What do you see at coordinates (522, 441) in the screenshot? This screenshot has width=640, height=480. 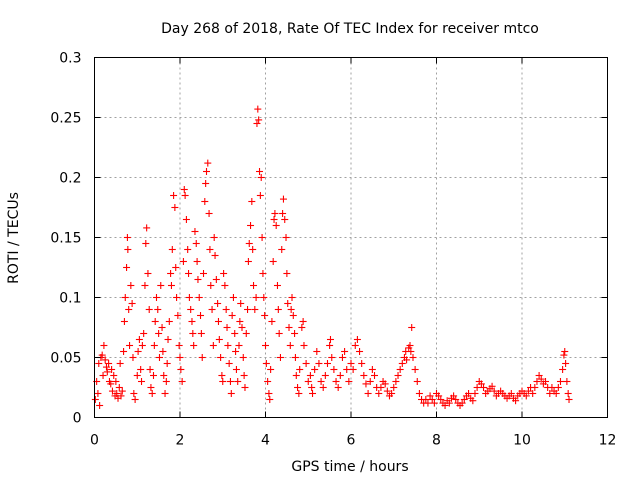 I see `x-tick-label: 10` at bounding box center [522, 441].